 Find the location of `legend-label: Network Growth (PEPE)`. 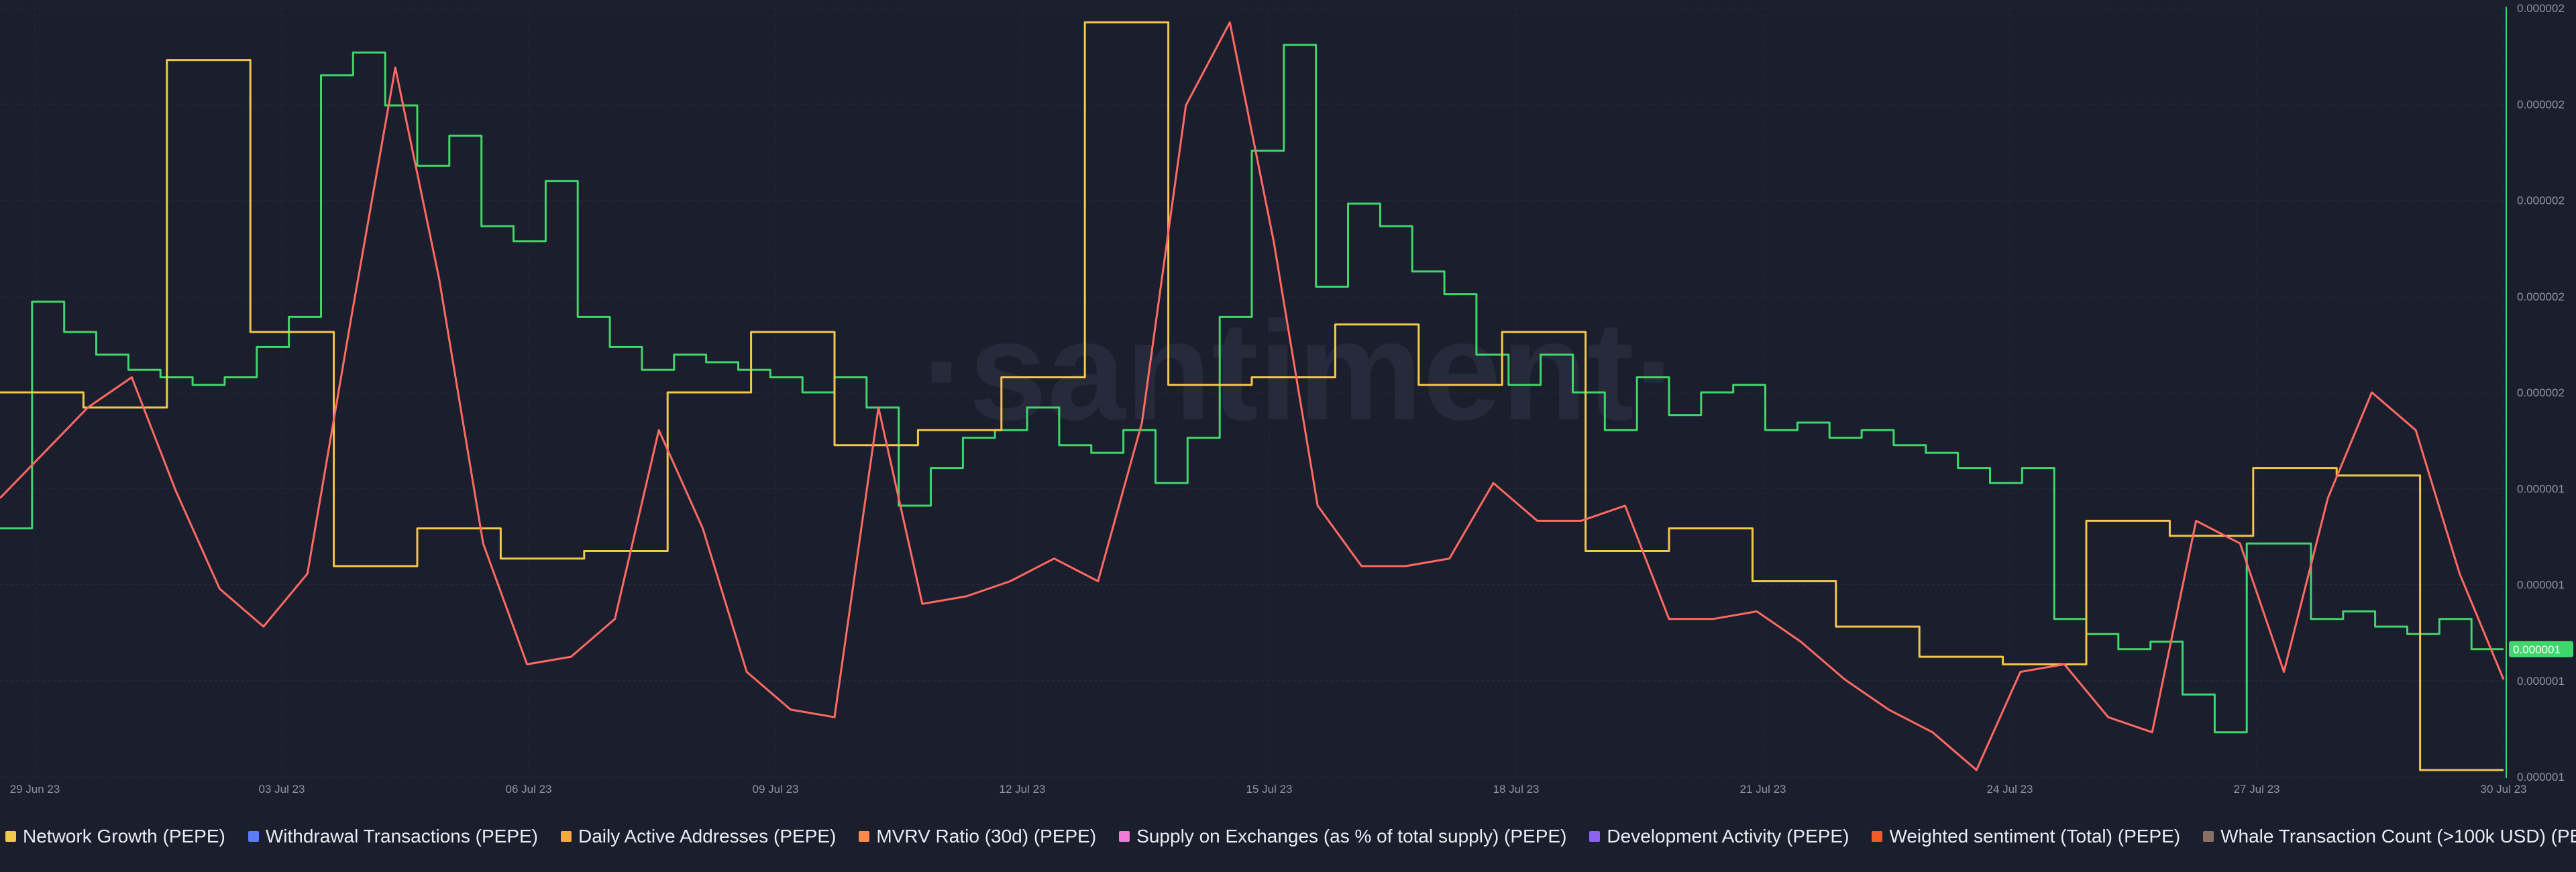

legend-label: Network Growth (PEPE) is located at coordinates (124, 836).